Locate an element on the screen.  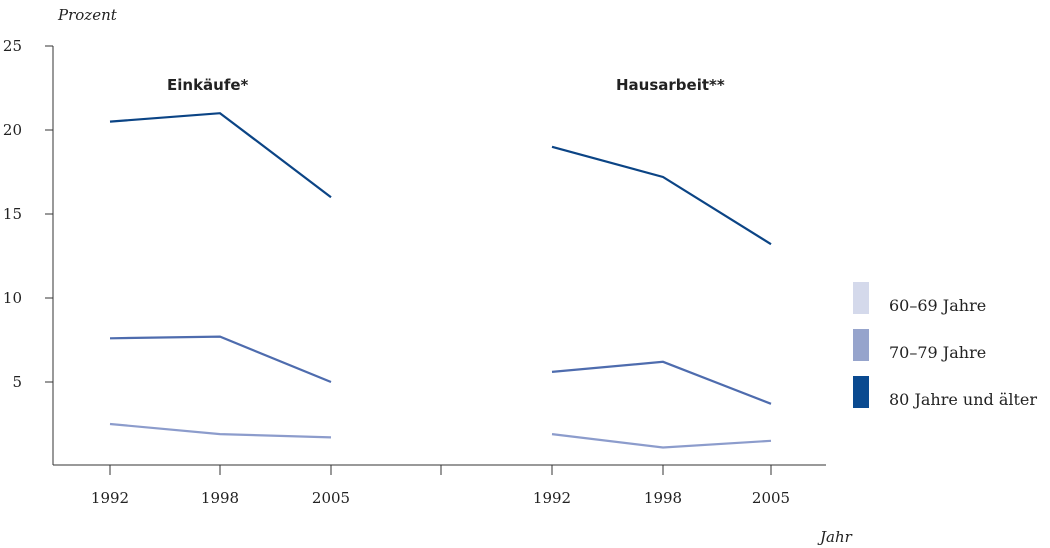
x-tick-label-0-1992: 1992 is located at coordinates (110, 498).